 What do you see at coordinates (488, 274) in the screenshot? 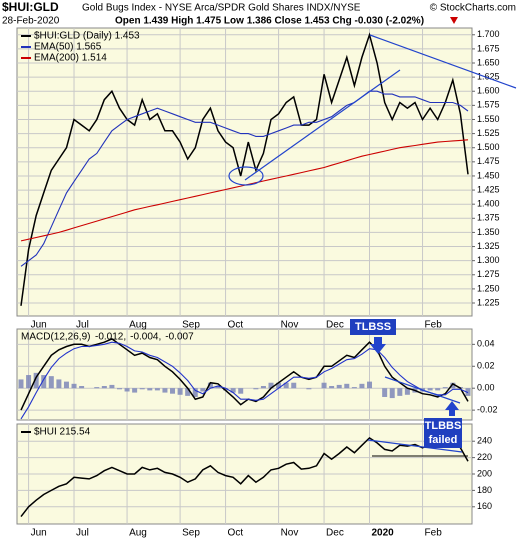
I see `y-tick-label: 1.275` at bounding box center [488, 274].